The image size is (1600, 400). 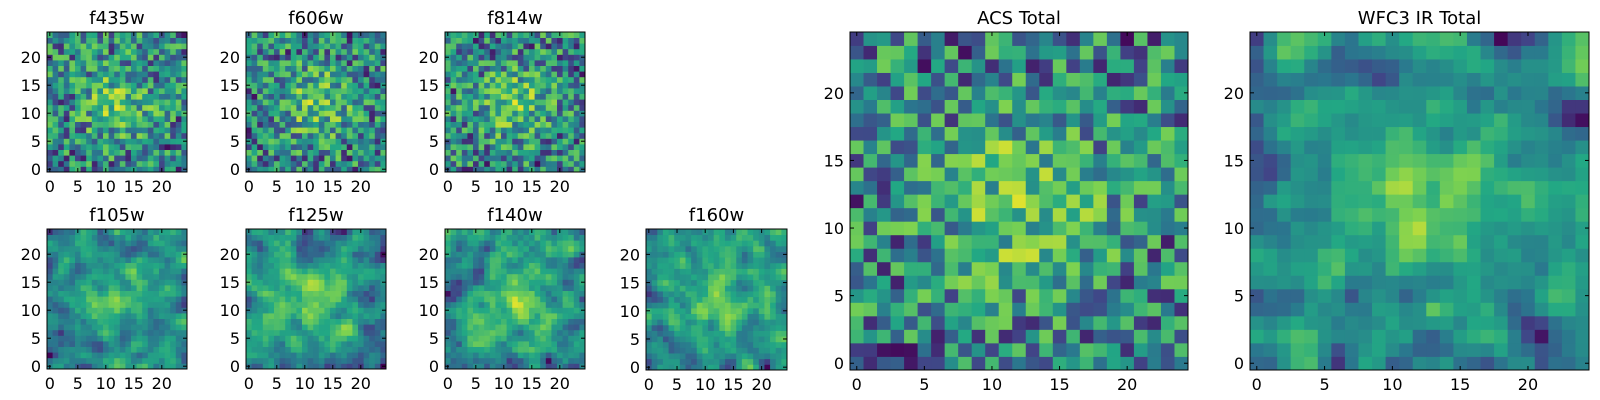 I want to click on x-tick-label: 0, so click(x=649, y=384).